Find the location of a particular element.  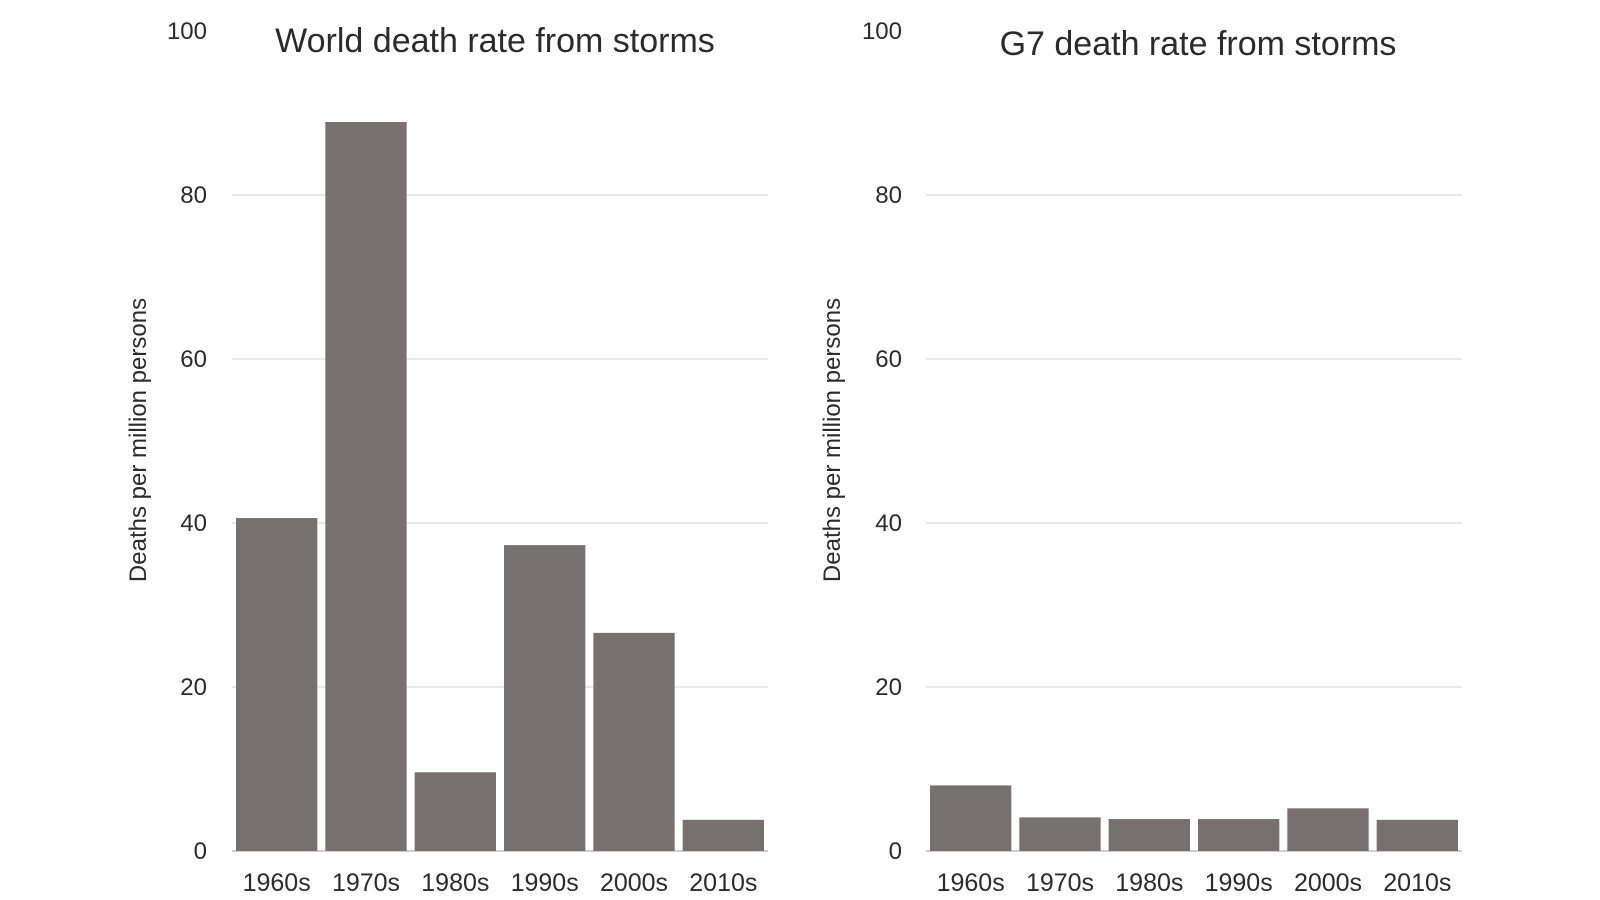

chart-title: World death rate from storms is located at coordinates (495, 41).